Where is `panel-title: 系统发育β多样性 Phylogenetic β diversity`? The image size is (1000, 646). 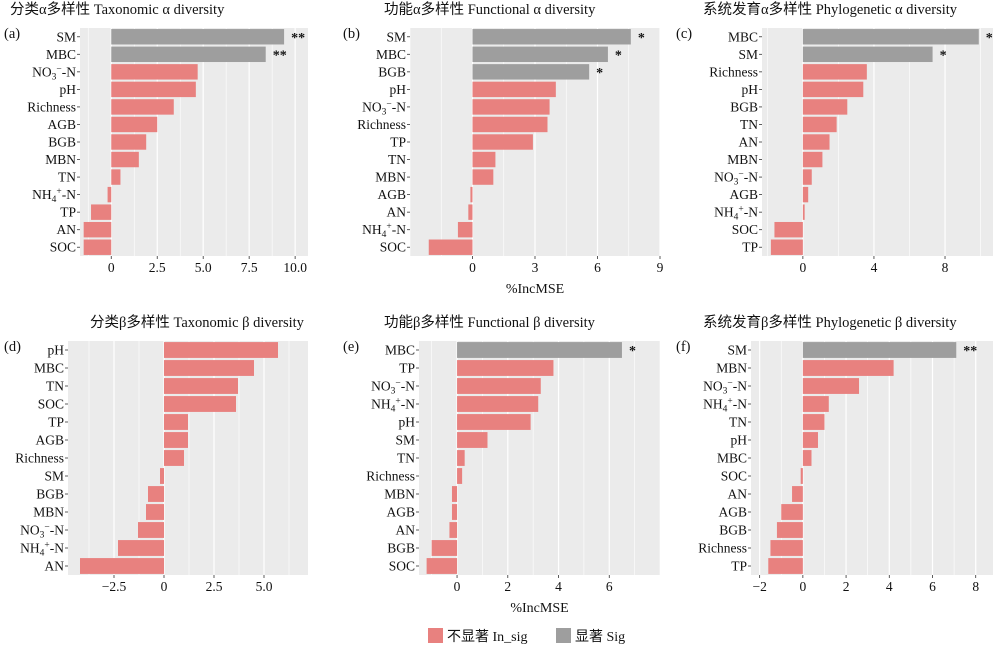 panel-title: 系统发育β多样性 Phylogenetic β diversity is located at coordinates (830, 322).